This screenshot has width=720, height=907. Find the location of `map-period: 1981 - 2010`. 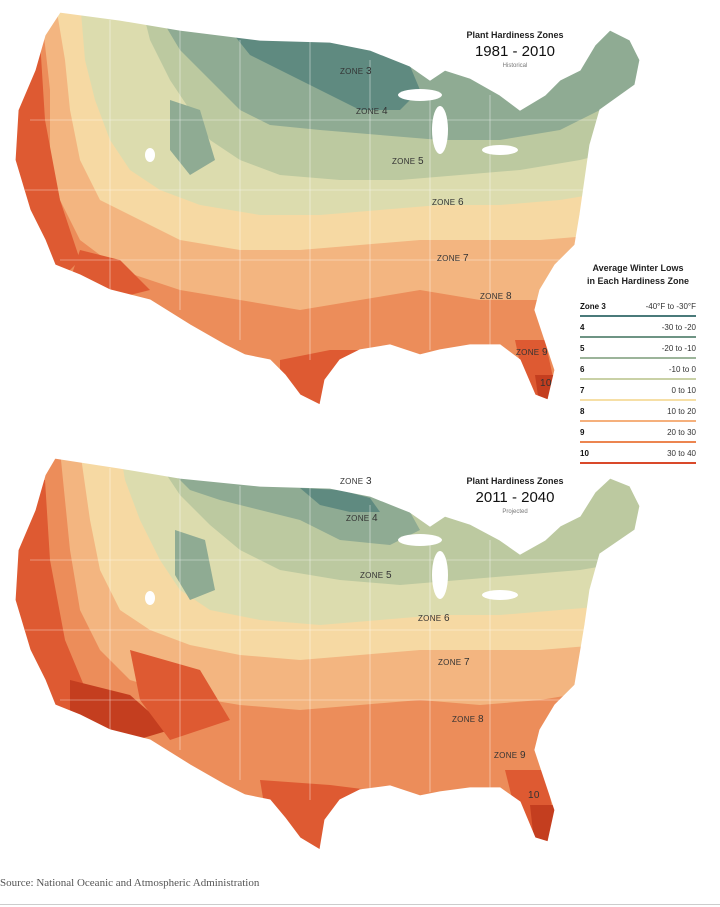

map-period: 1981 - 2010 is located at coordinates (515, 51).